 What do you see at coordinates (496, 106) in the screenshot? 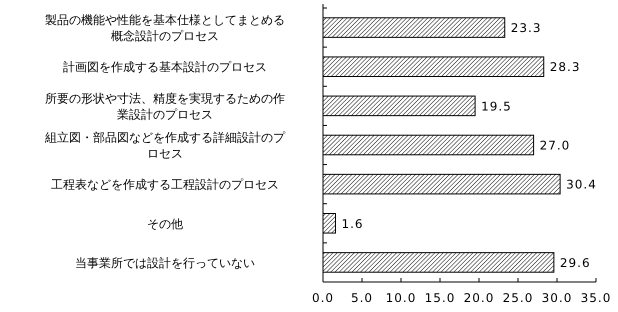
I see `data-label: 19.5` at bounding box center [496, 106].